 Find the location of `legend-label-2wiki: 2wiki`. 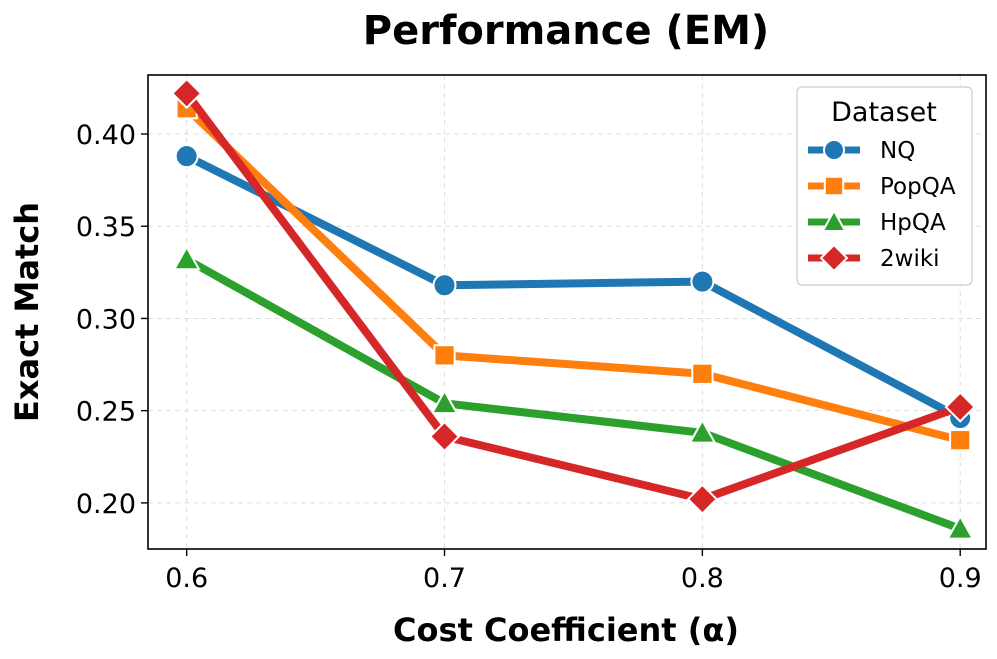

legend-label-2wiki: 2wiki is located at coordinates (910, 259).